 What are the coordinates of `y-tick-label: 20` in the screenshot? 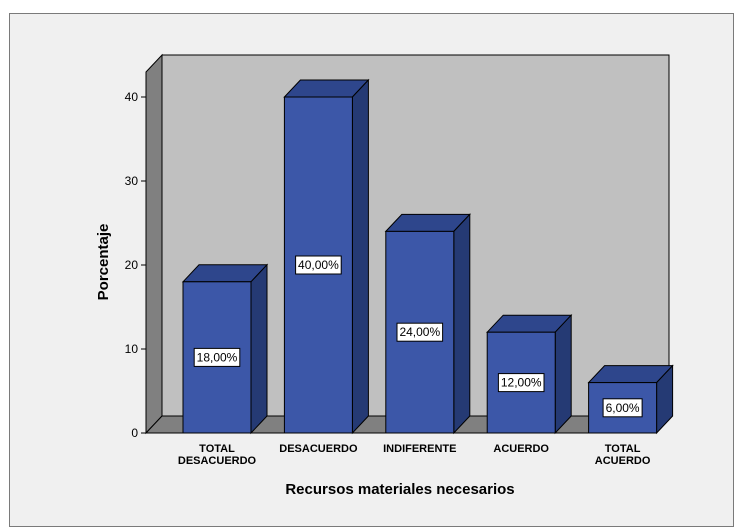 It's located at (132, 265).